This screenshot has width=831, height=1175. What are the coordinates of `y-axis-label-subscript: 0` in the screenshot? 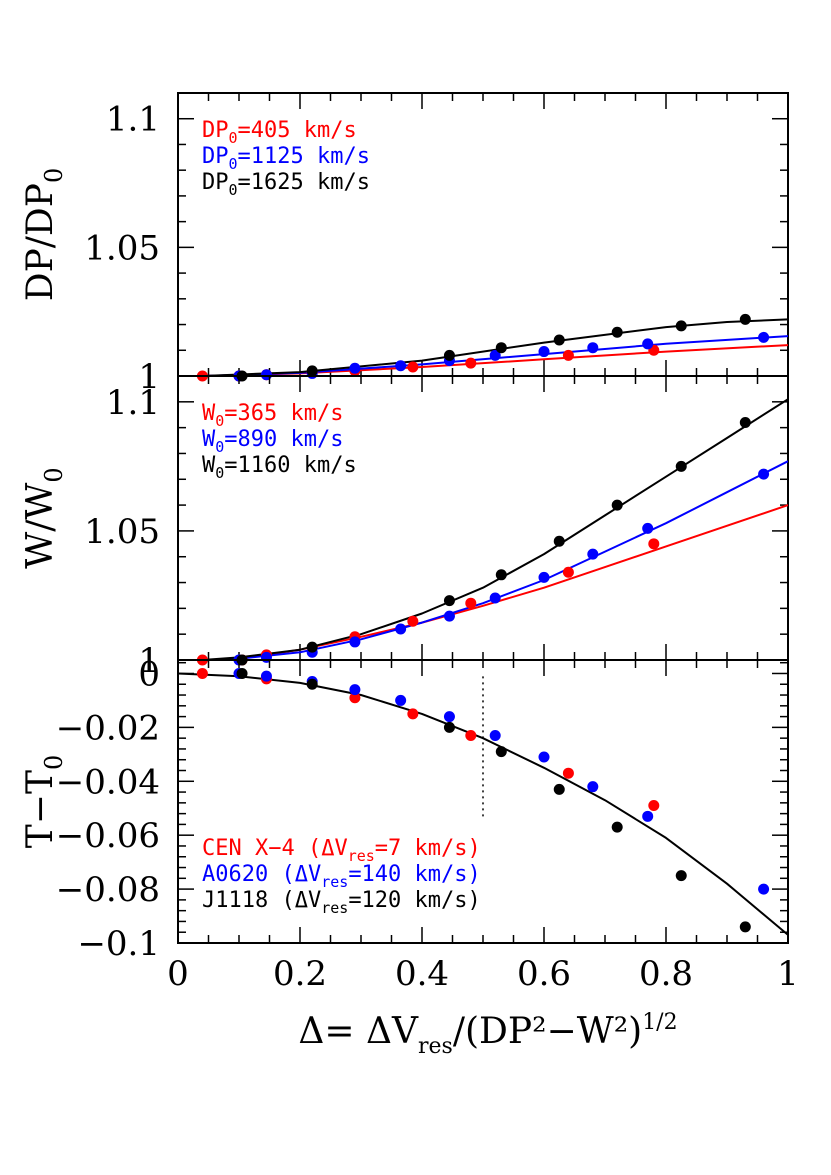 It's located at (54, 474).